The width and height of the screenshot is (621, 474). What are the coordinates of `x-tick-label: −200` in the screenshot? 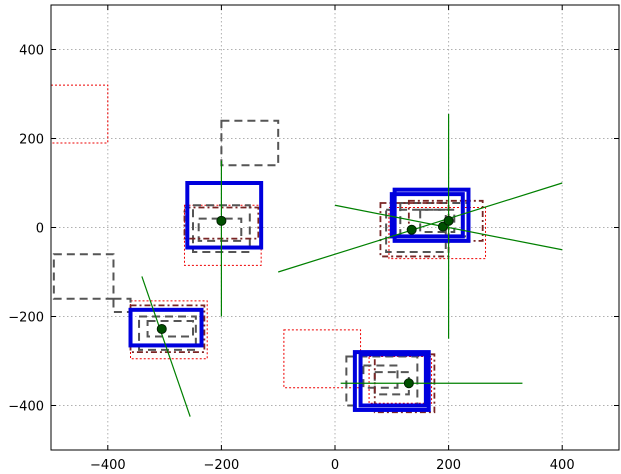 It's located at (222, 465).